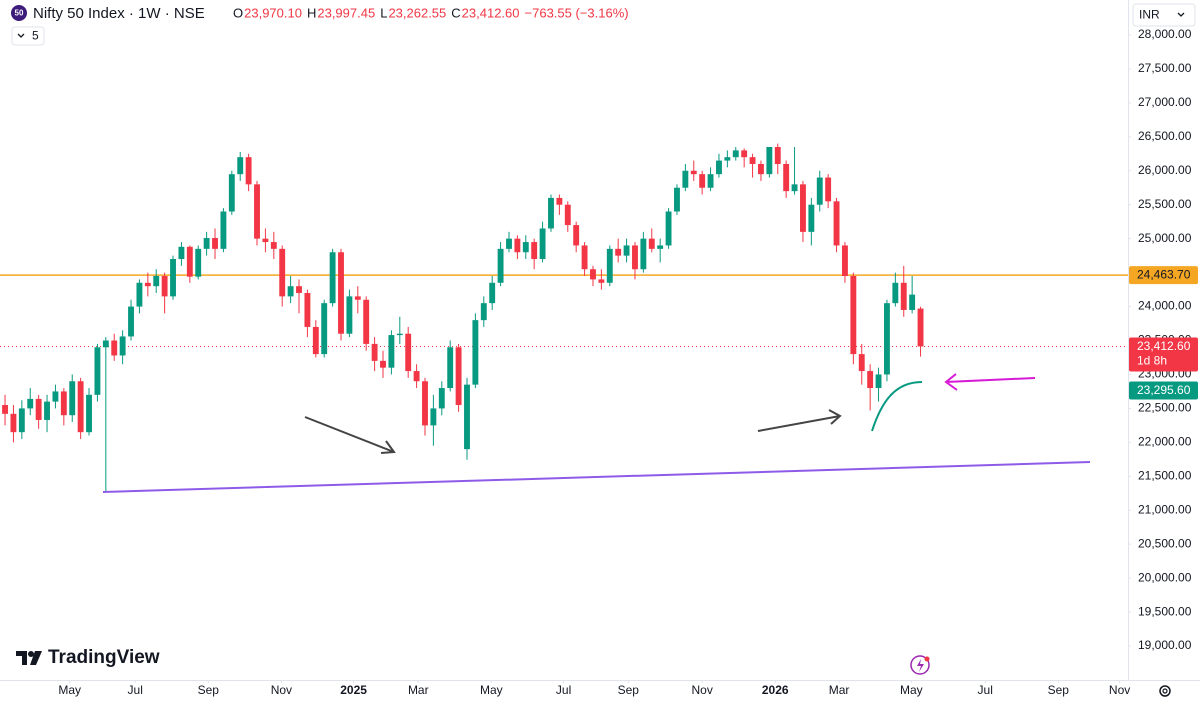  What do you see at coordinates (1164, 15) in the screenshot?
I see `currency-select` at bounding box center [1164, 15].